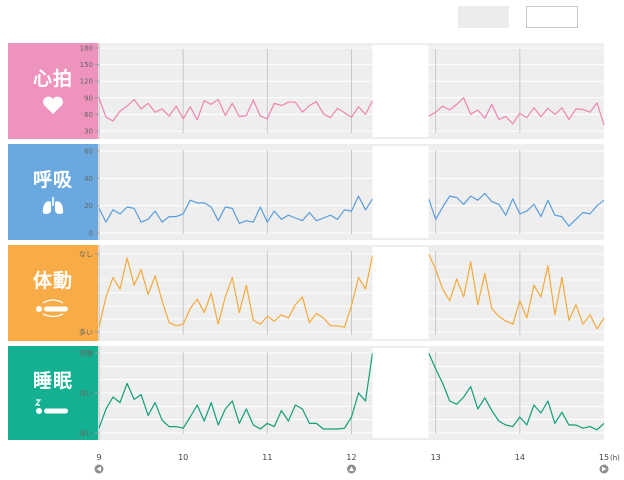  I want to click on body-motion-title: 体動, so click(52, 280).